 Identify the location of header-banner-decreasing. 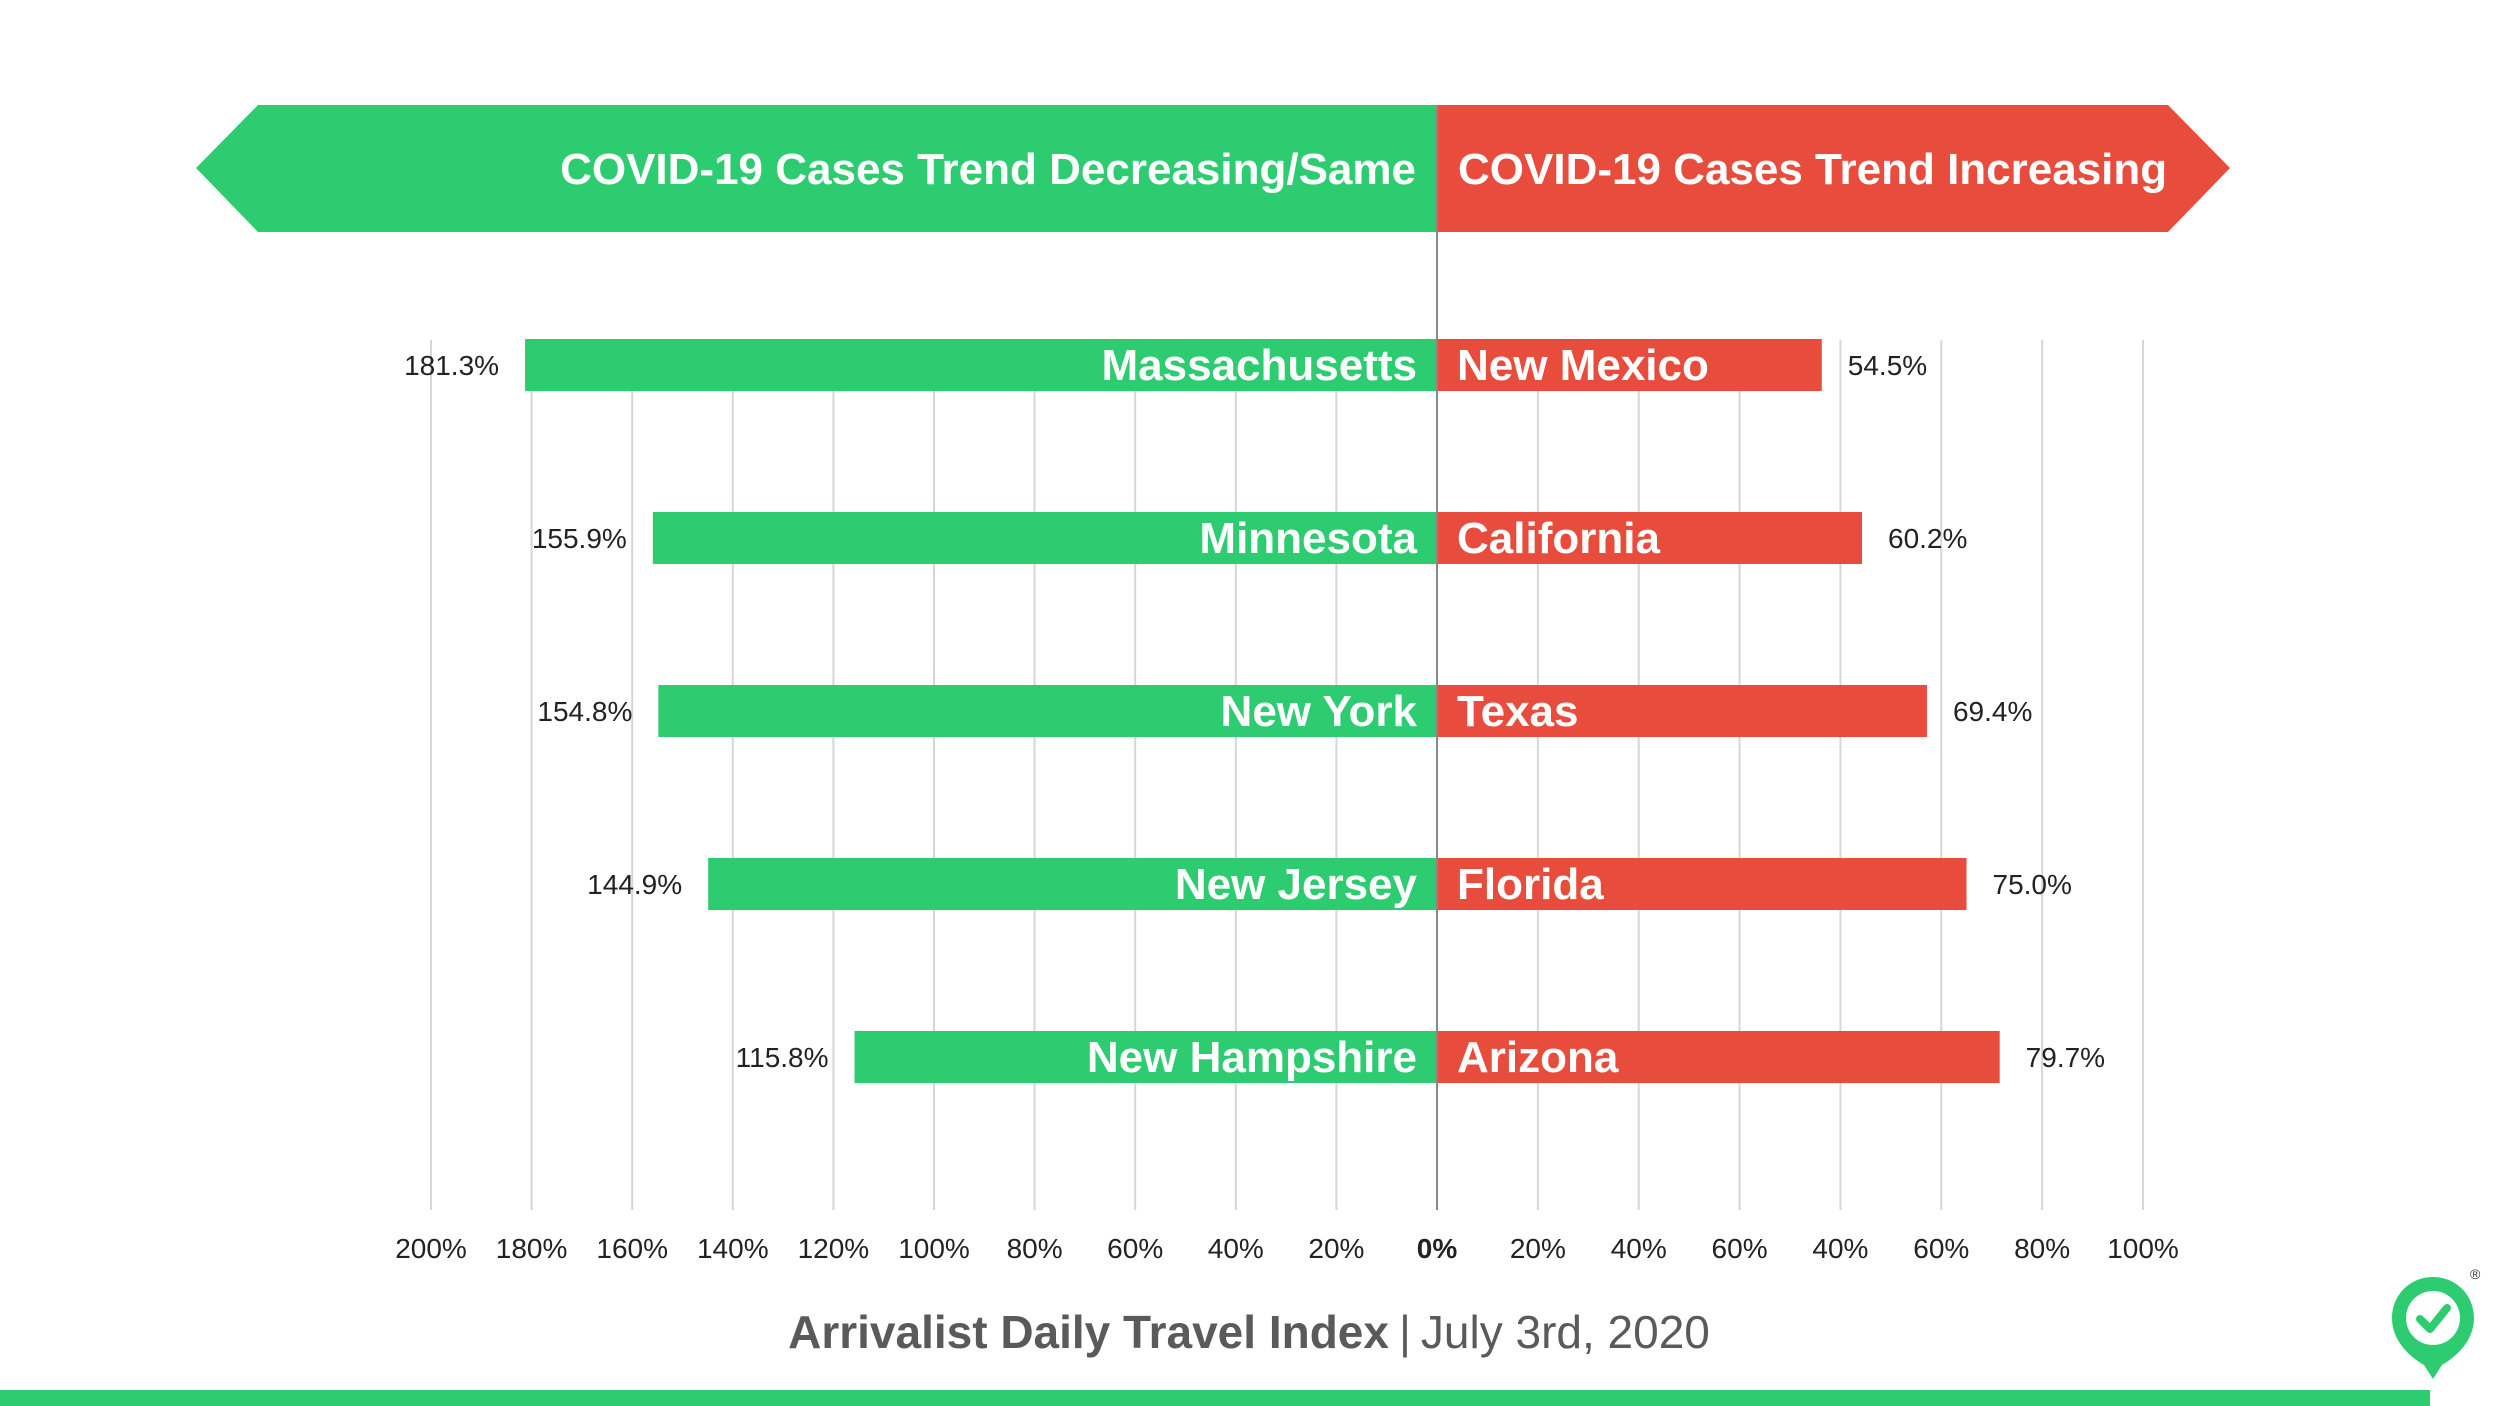
(816, 168).